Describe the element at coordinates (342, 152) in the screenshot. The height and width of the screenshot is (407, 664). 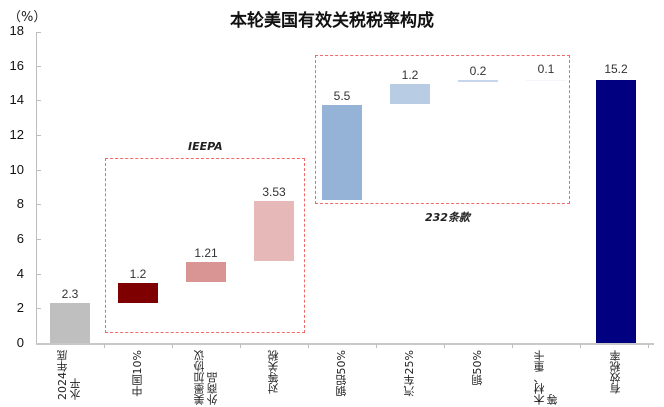
I see `bar-steel-aluminum` at that location.